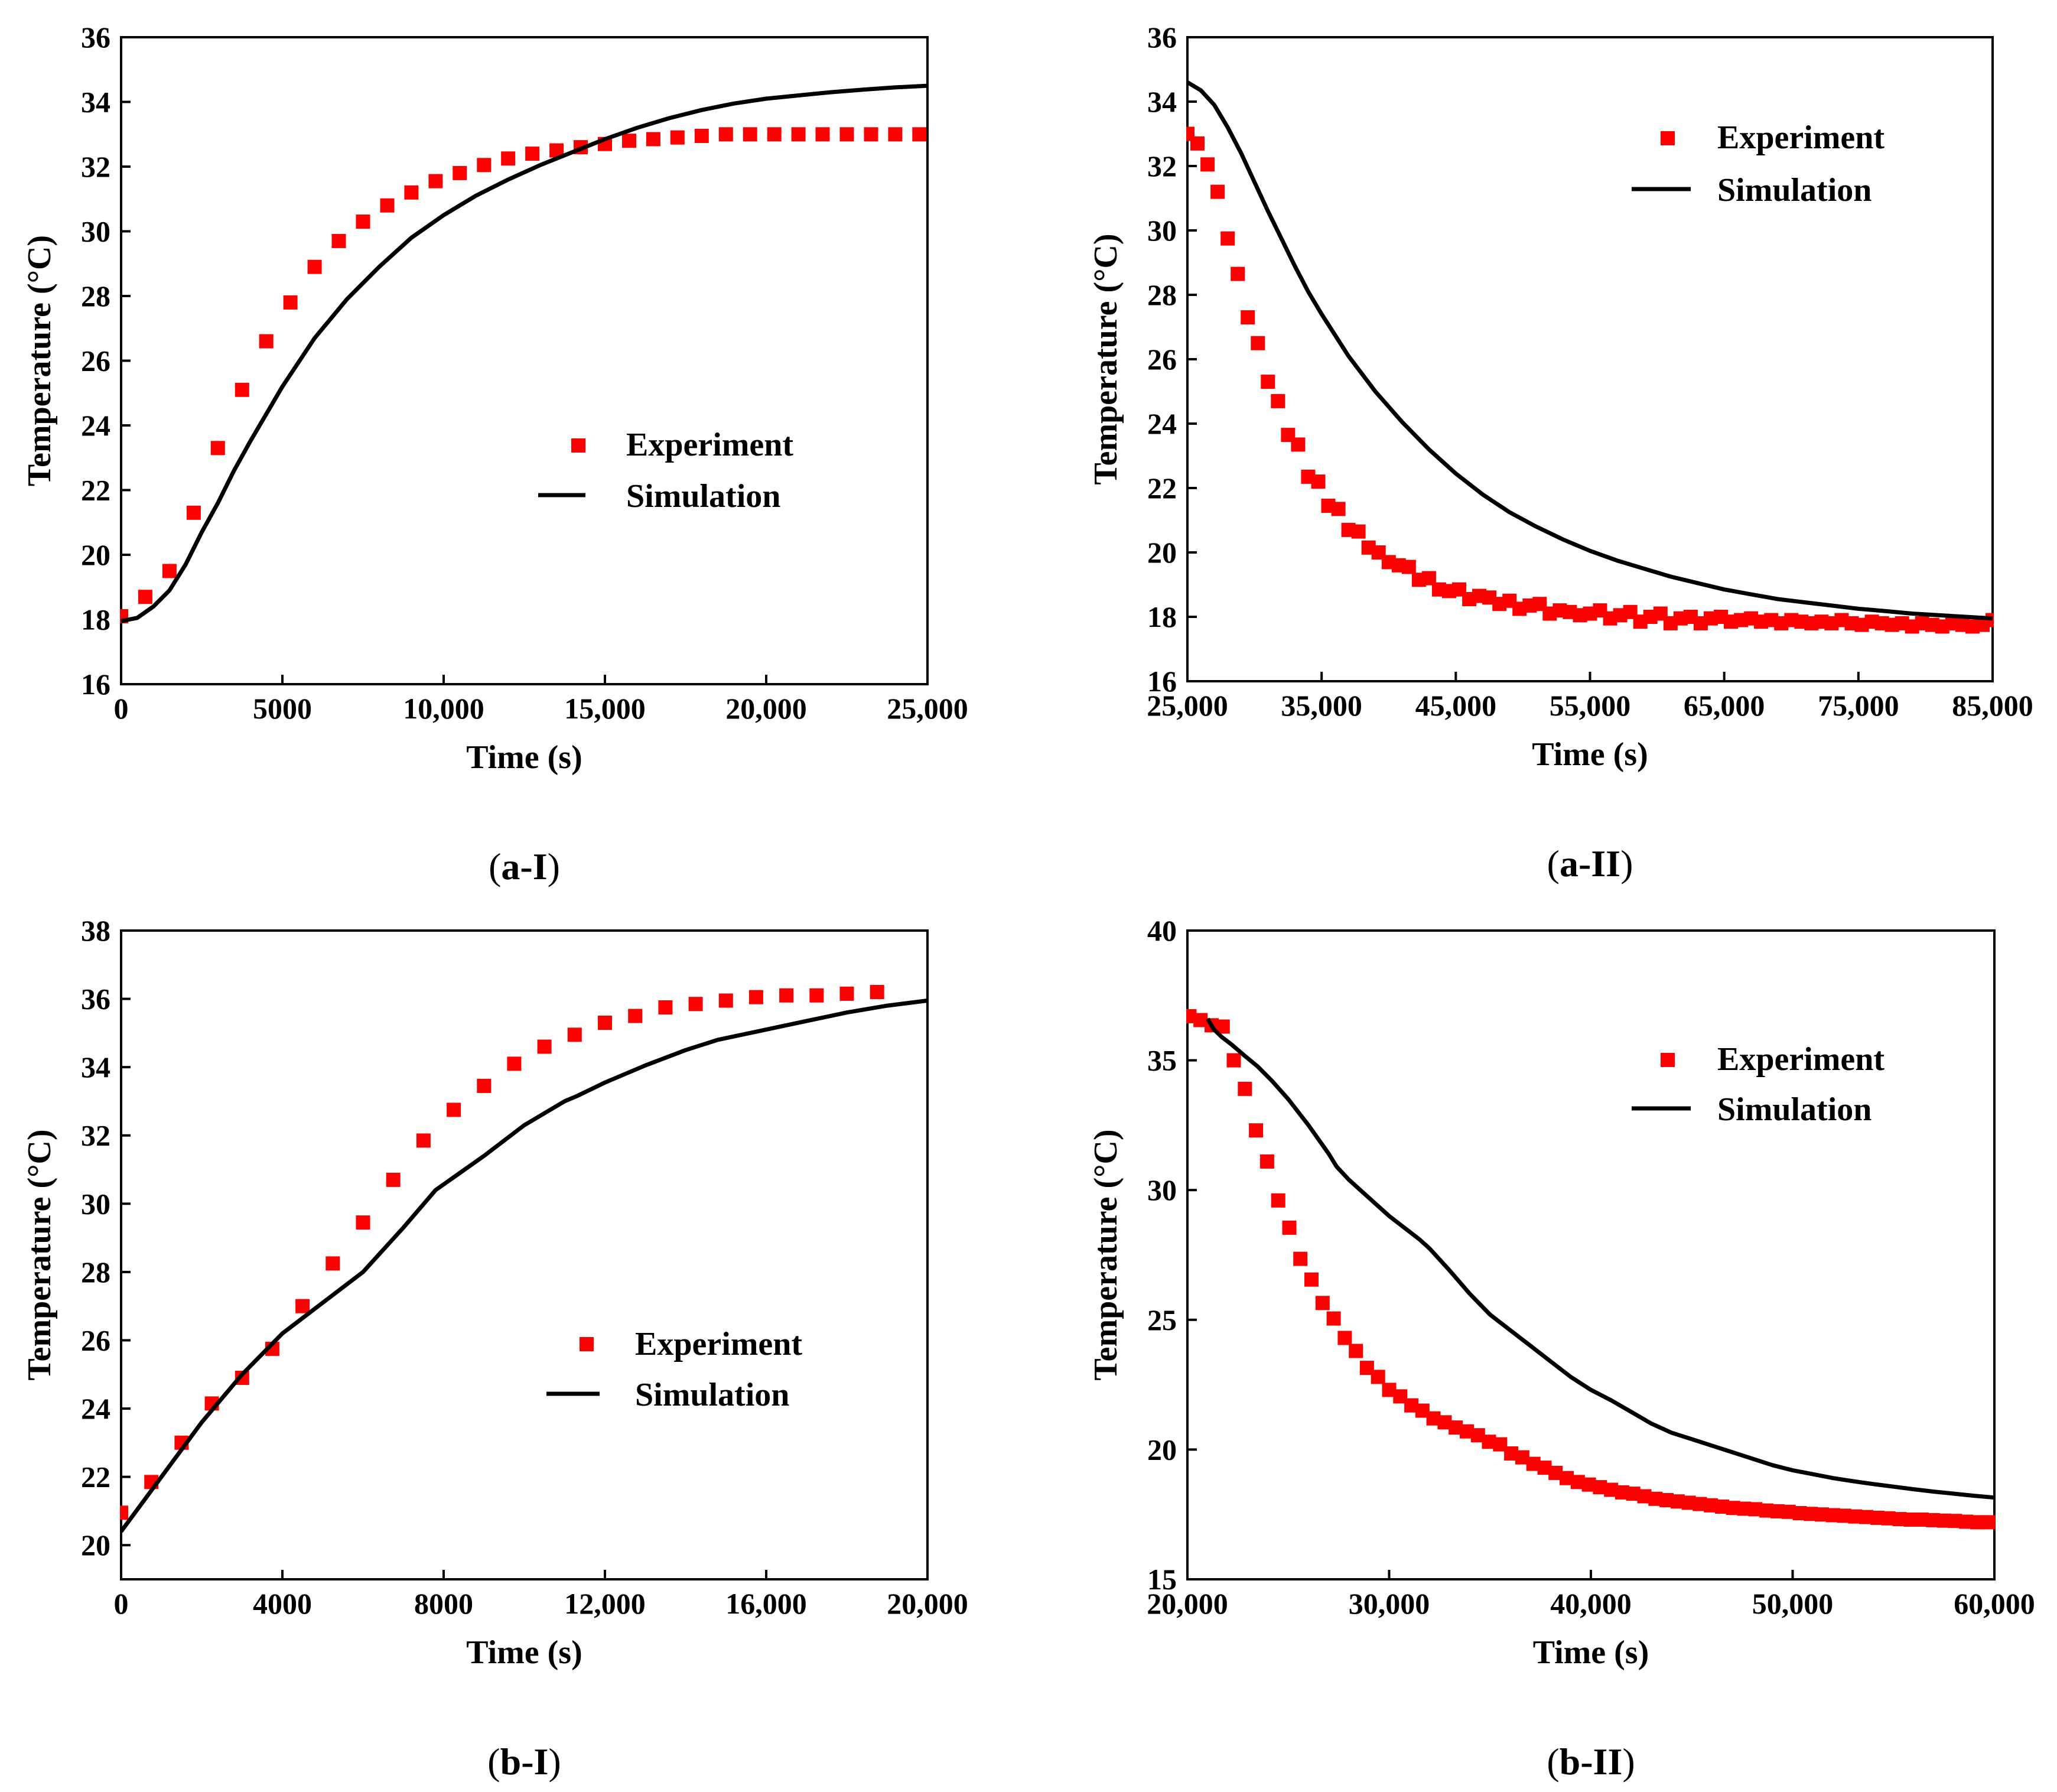 This screenshot has height=1792, width=2057. I want to click on panel-label-main: a-II, so click(1590, 863).